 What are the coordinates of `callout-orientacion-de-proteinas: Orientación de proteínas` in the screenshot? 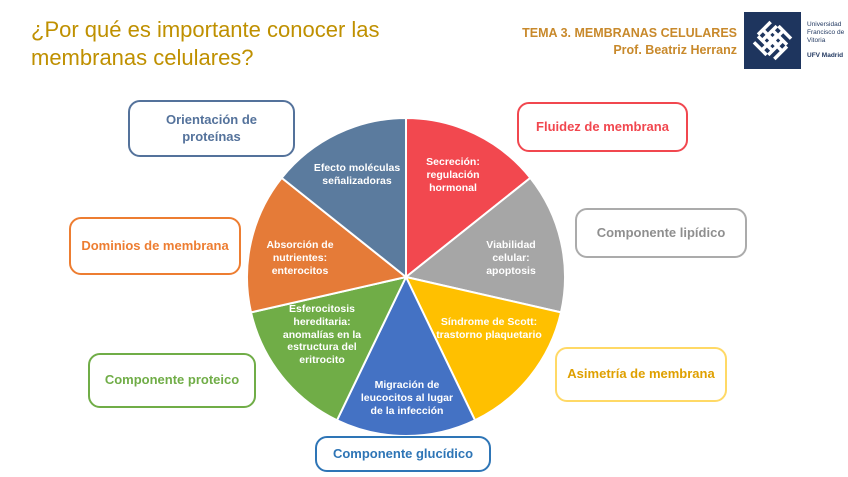 It's located at (211, 128).